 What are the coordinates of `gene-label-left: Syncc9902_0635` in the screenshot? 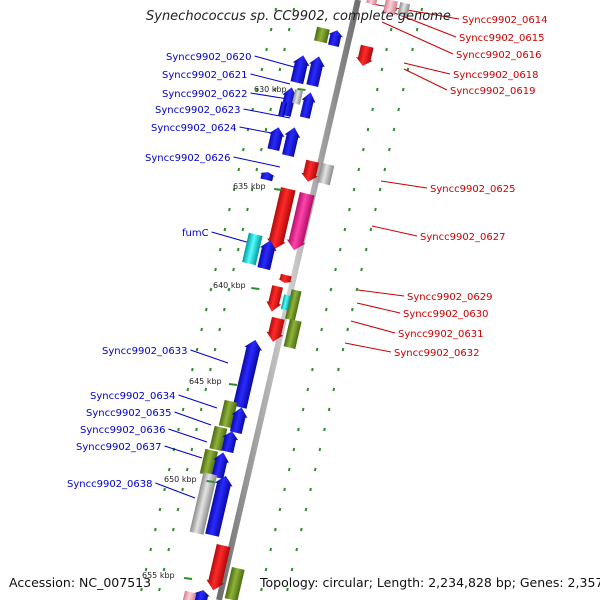 It's located at (129, 413).